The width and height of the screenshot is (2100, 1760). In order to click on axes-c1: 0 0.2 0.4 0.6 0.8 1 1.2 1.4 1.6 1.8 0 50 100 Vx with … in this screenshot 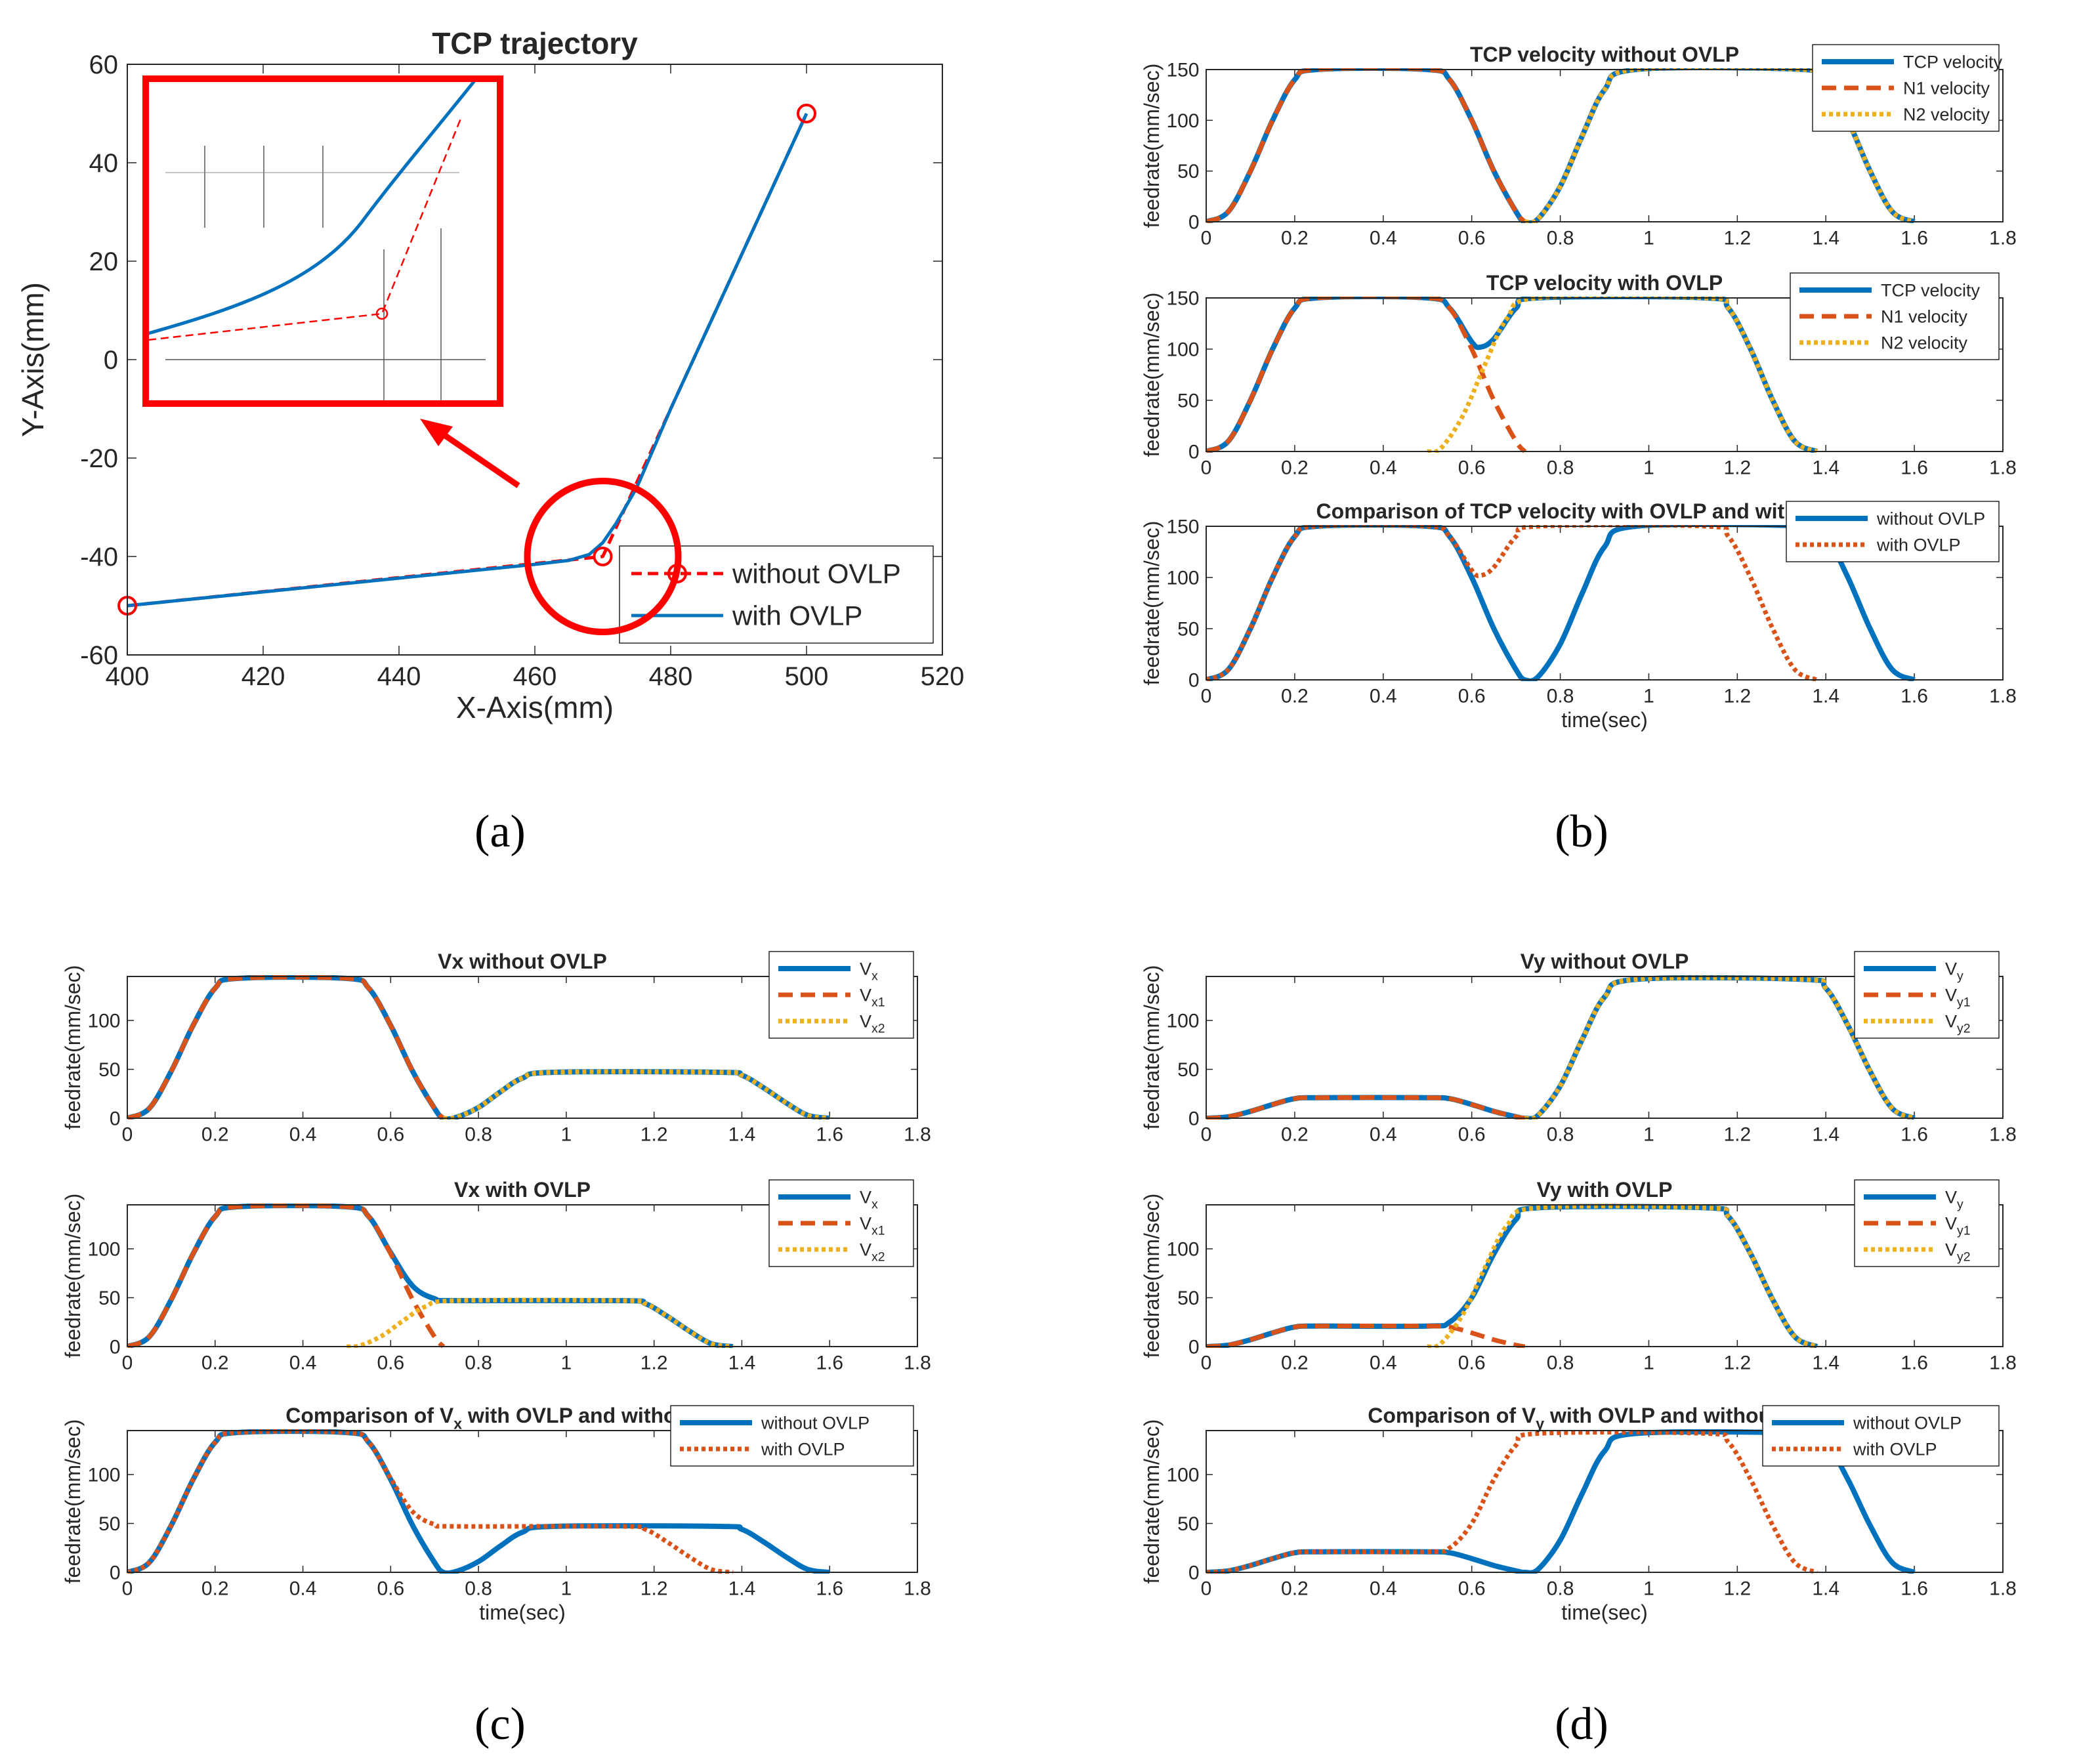, I will do `click(496, 1276)`.